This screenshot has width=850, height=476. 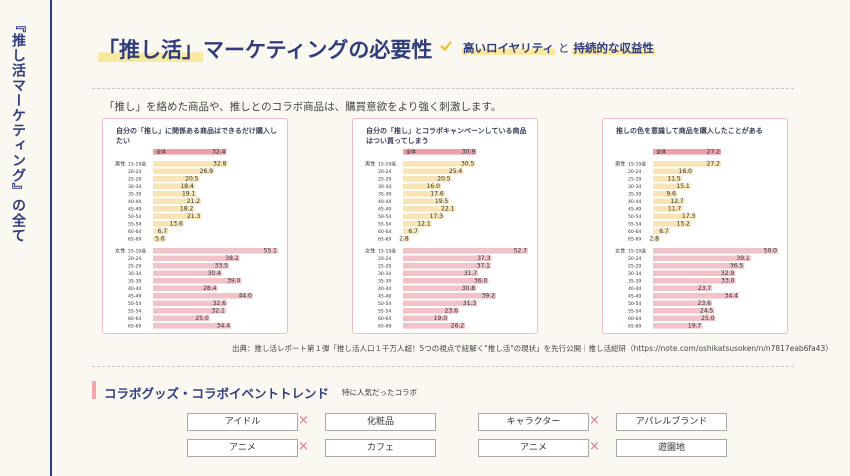 What do you see at coordinates (424, 224) in the screenshot?
I see `data-label: 12.1` at bounding box center [424, 224].